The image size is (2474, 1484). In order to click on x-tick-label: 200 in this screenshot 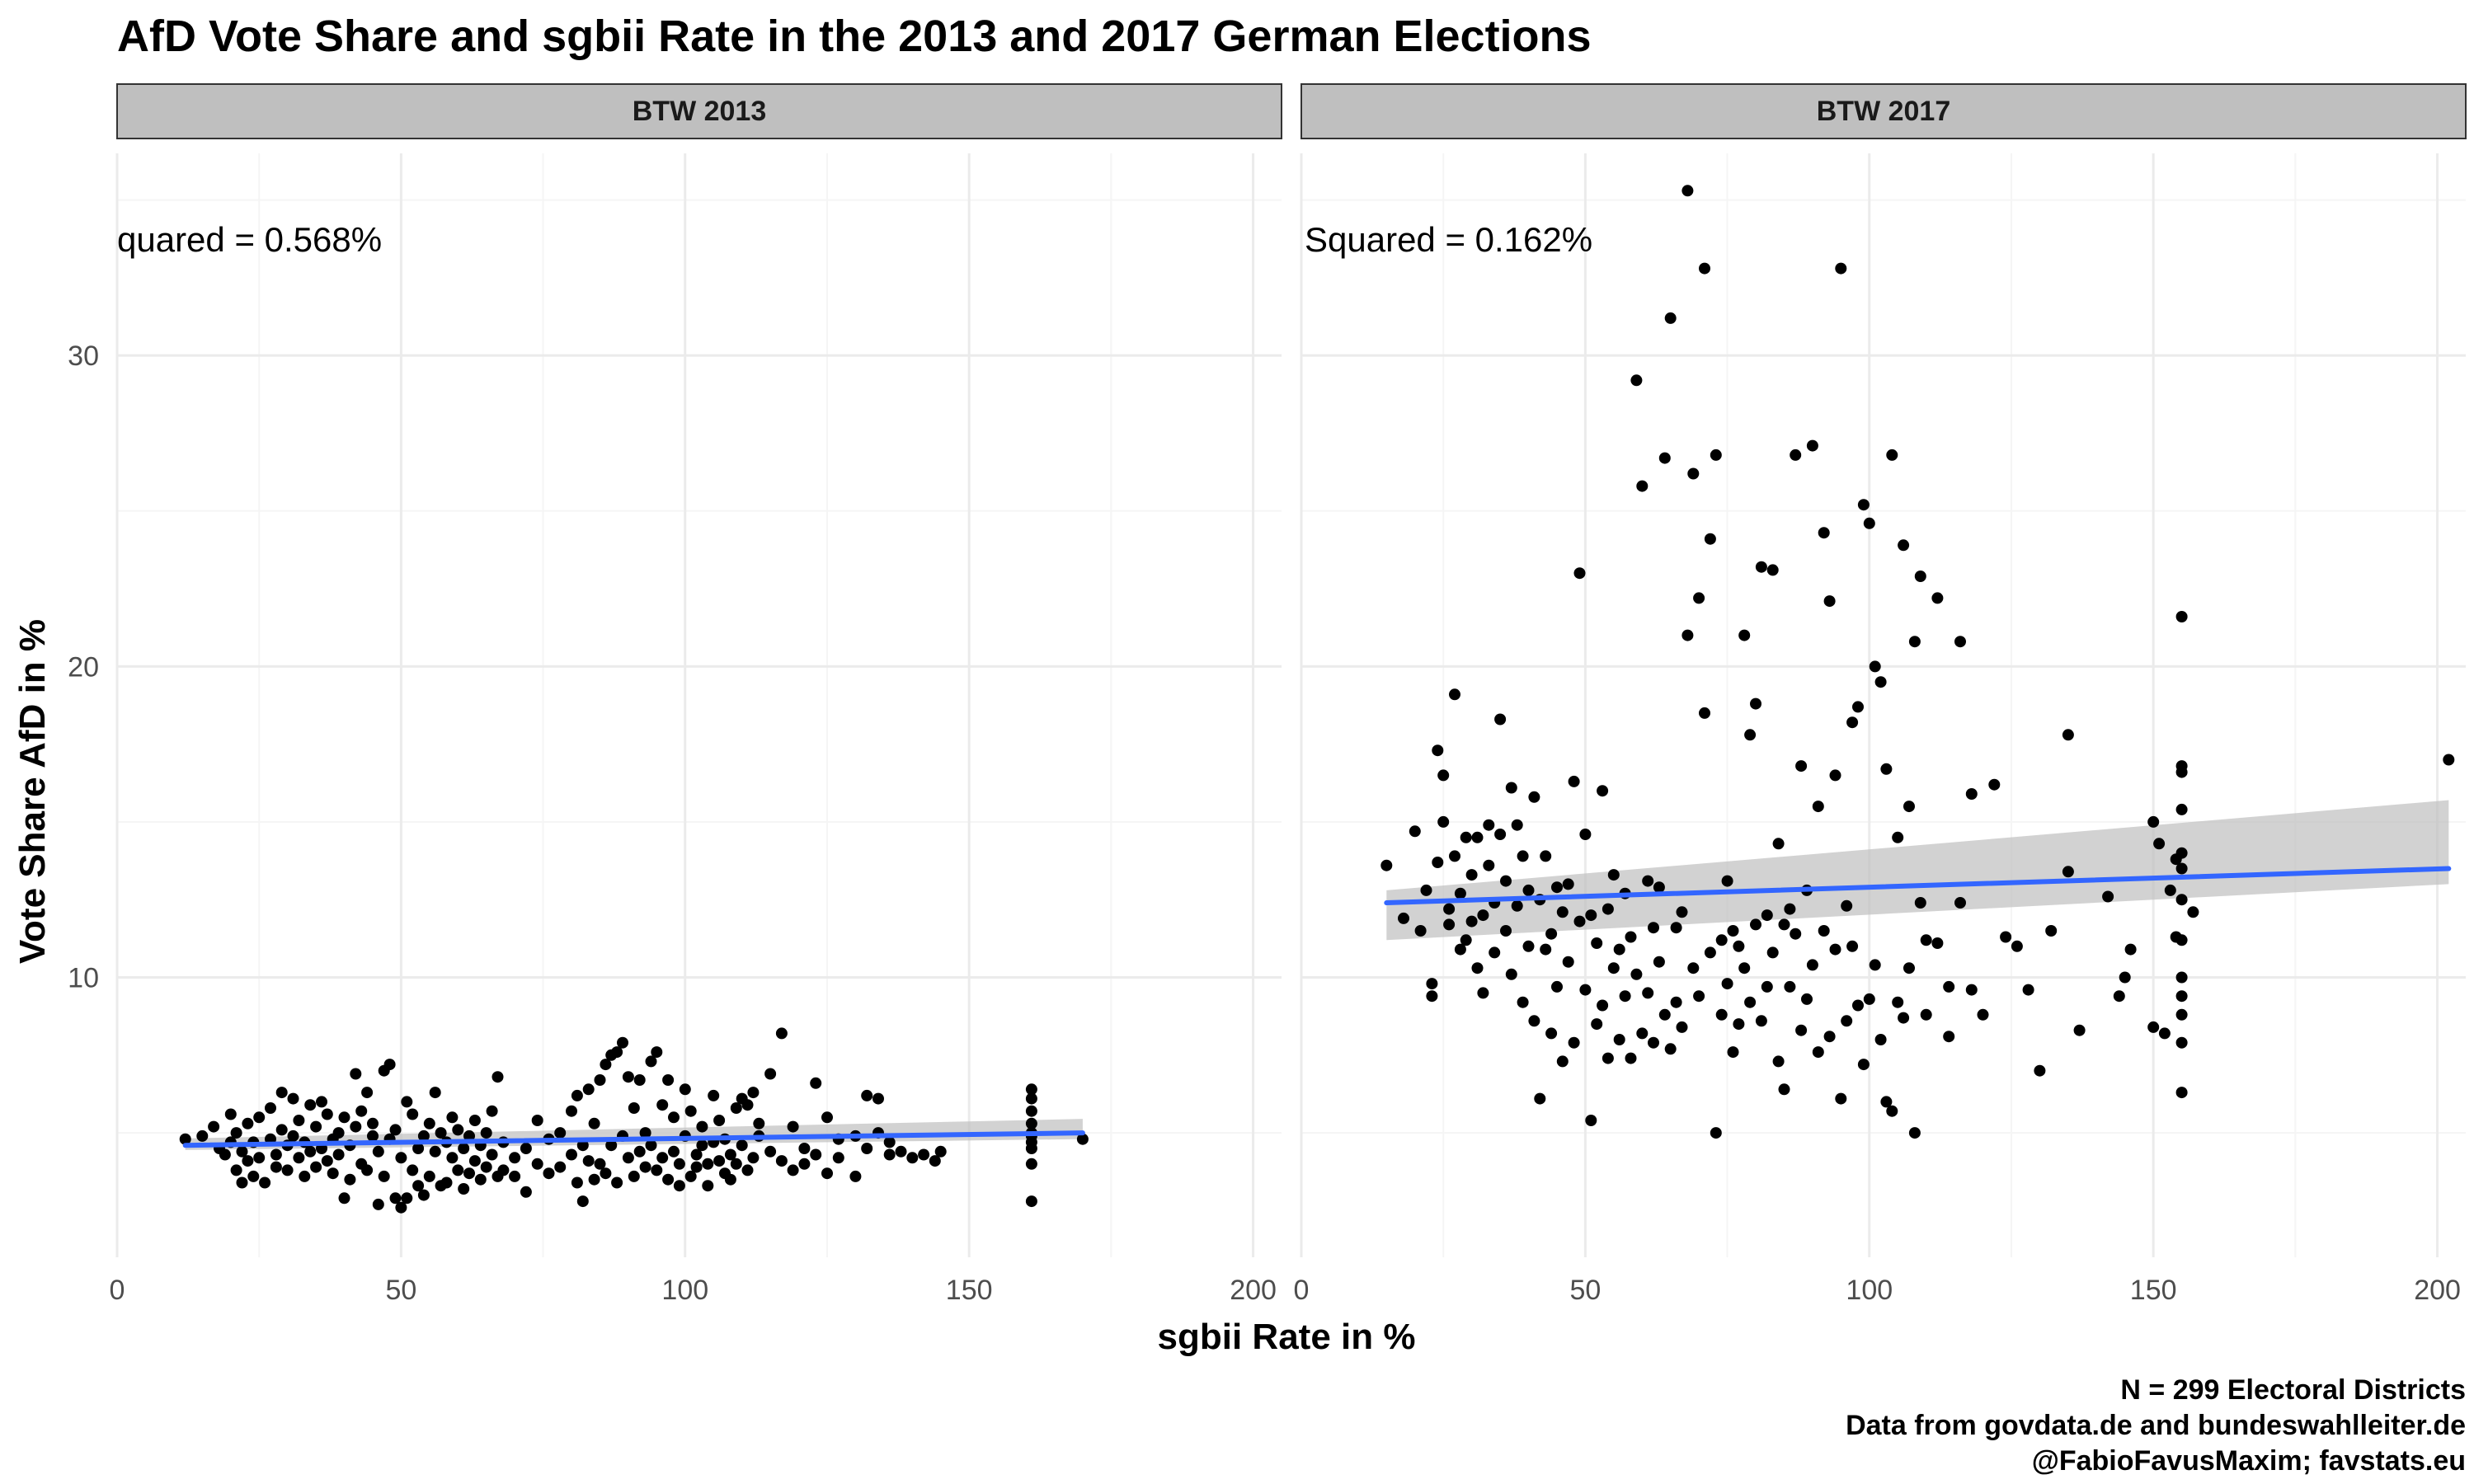, I will do `click(2437, 1290)`.